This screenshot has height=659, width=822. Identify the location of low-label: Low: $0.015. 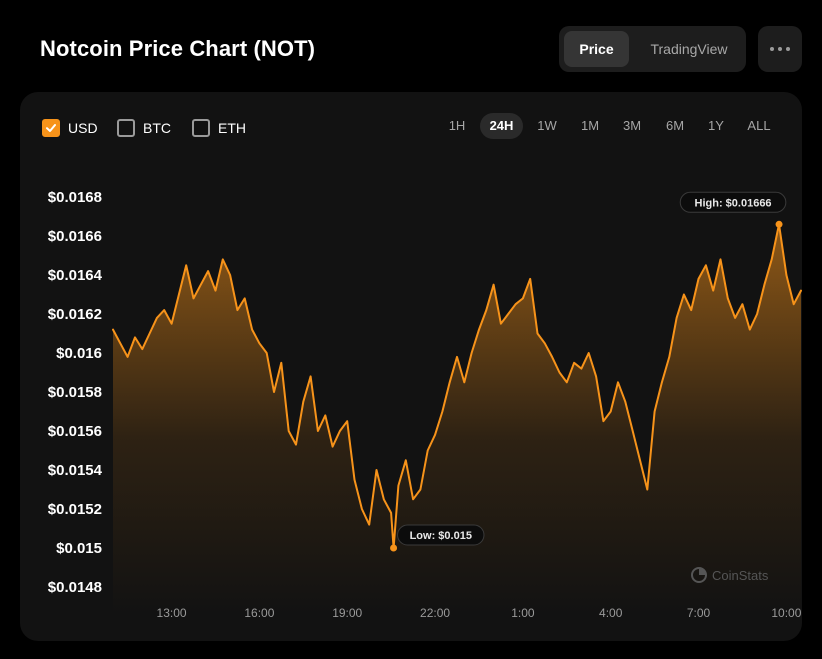
(441, 536).